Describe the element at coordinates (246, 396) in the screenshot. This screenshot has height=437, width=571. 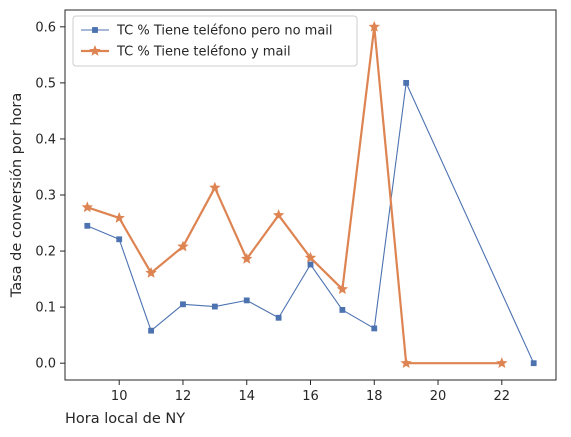
I see `x-tick-label: 14` at that location.